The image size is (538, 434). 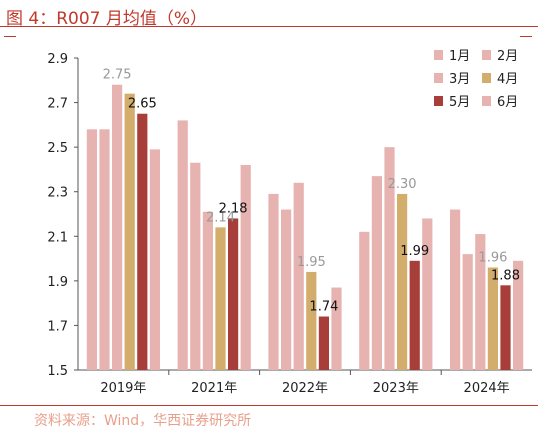 What do you see at coordinates (526, 36) in the screenshot?
I see `title-dash-right` at bounding box center [526, 36].